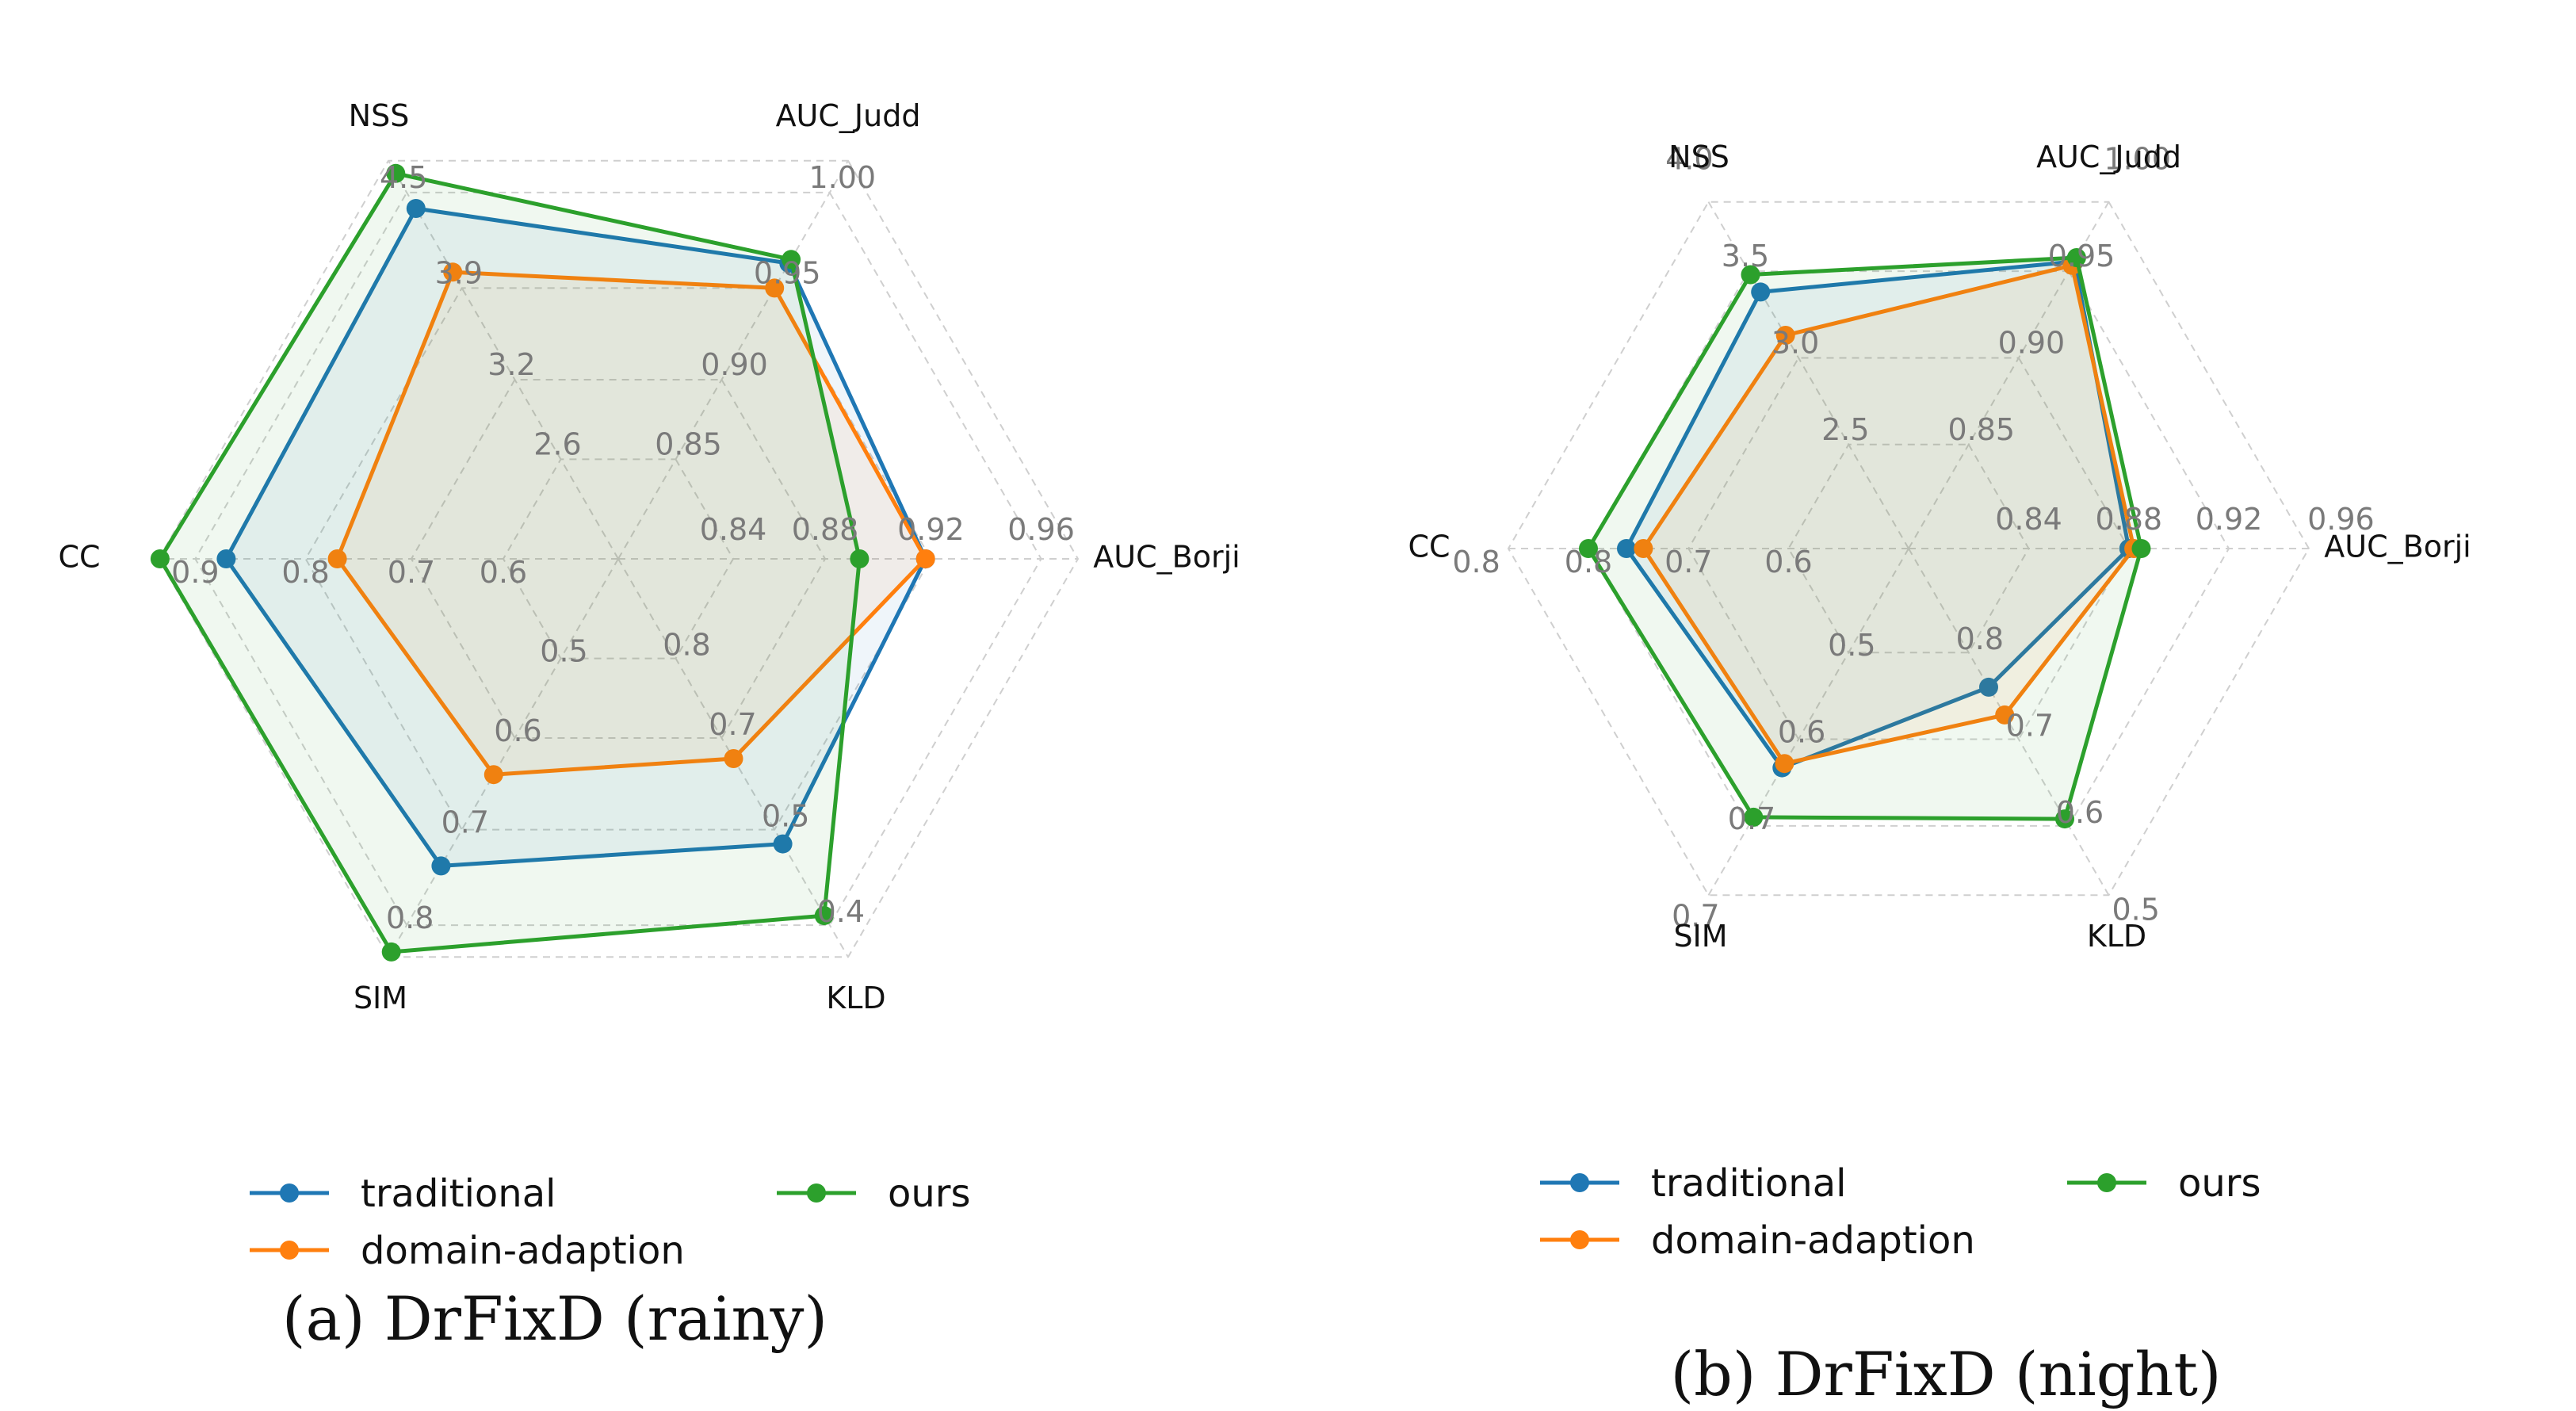 This screenshot has width=2576, height=1411. Describe the element at coordinates (842, 177) in the screenshot. I see `tick-label: 1.00` at that location.